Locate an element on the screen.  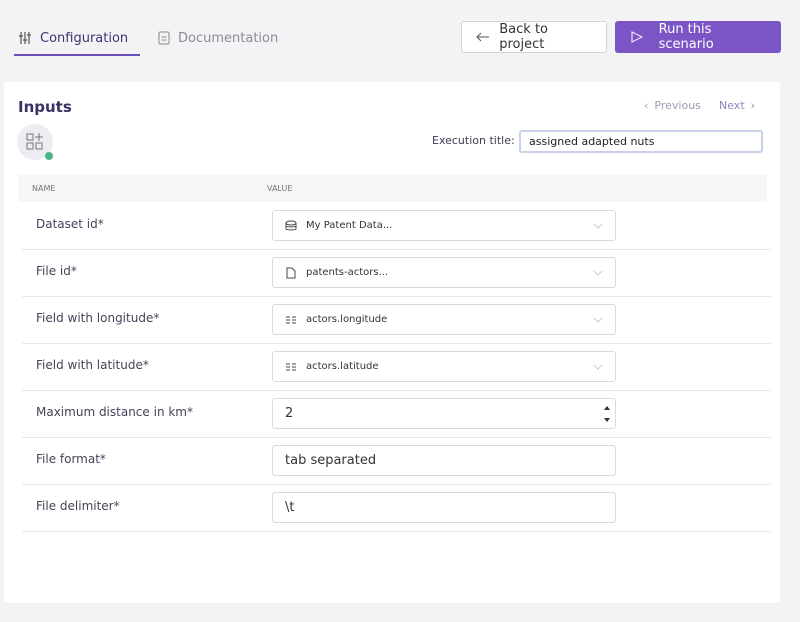
button-label: Run this scenario is located at coordinates (686, 37).